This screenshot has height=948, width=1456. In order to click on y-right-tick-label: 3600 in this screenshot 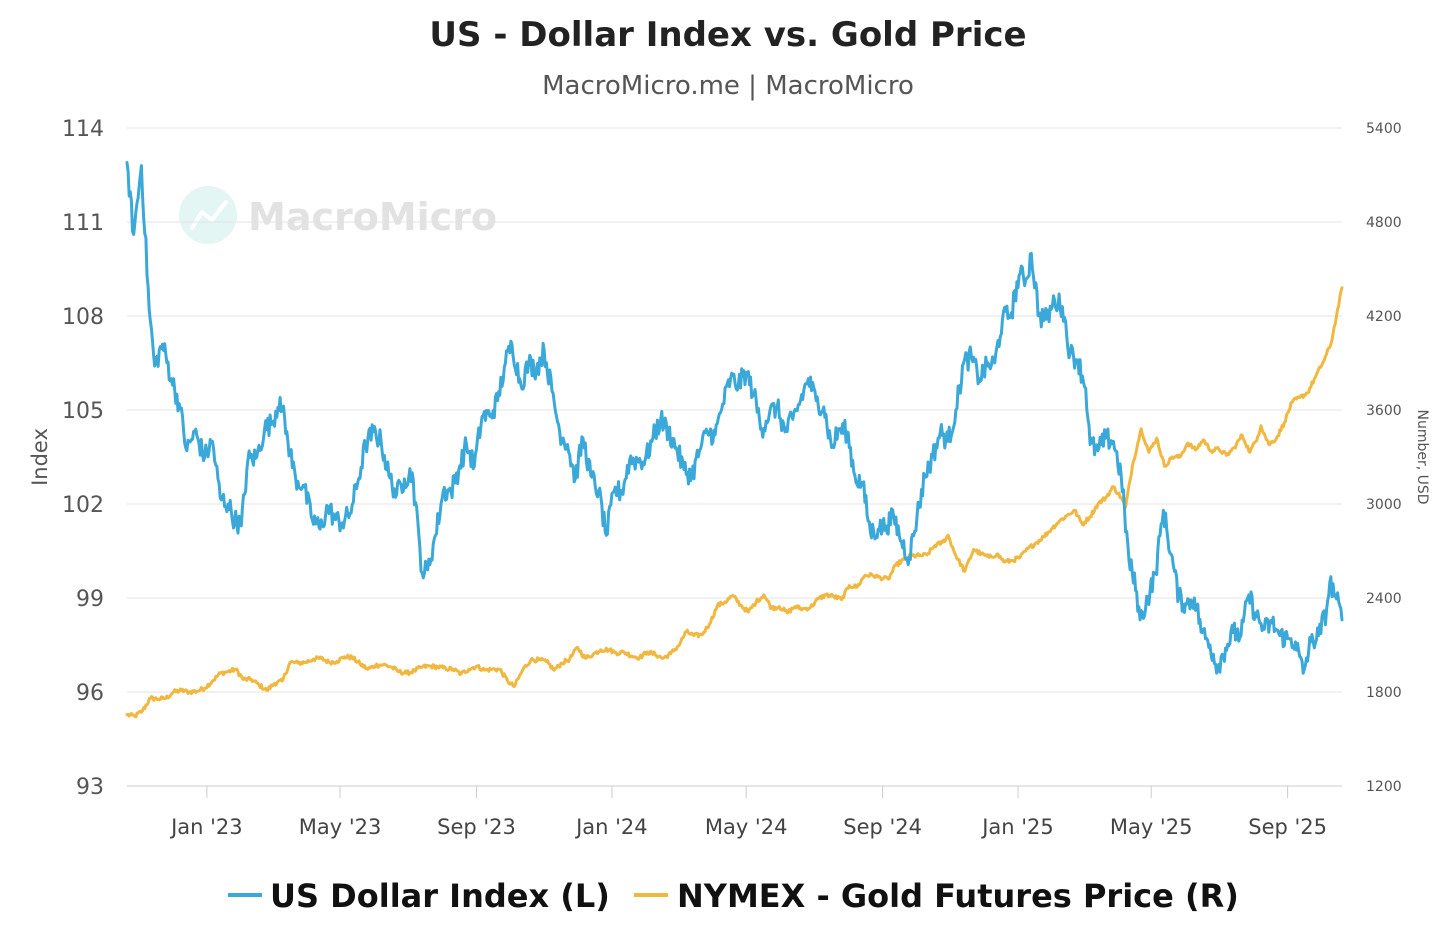, I will do `click(1384, 411)`.